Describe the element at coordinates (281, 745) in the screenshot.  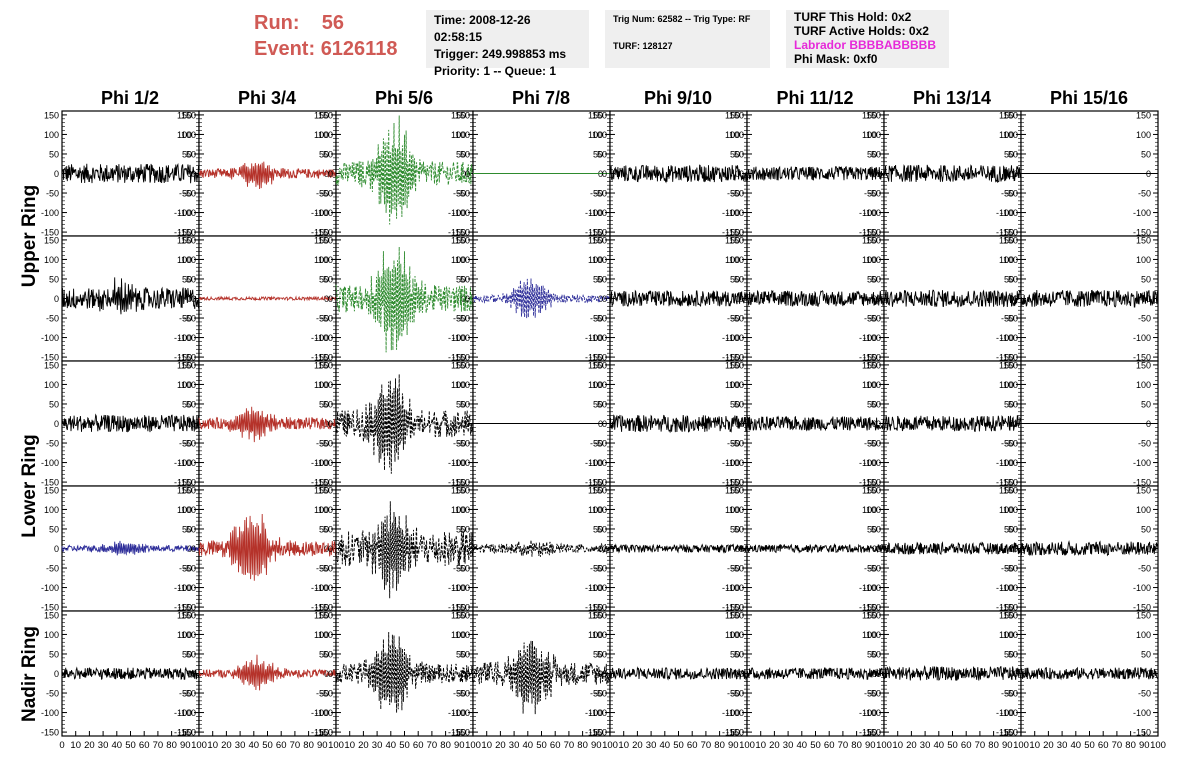
I see `x-tick-label: 60` at that location.